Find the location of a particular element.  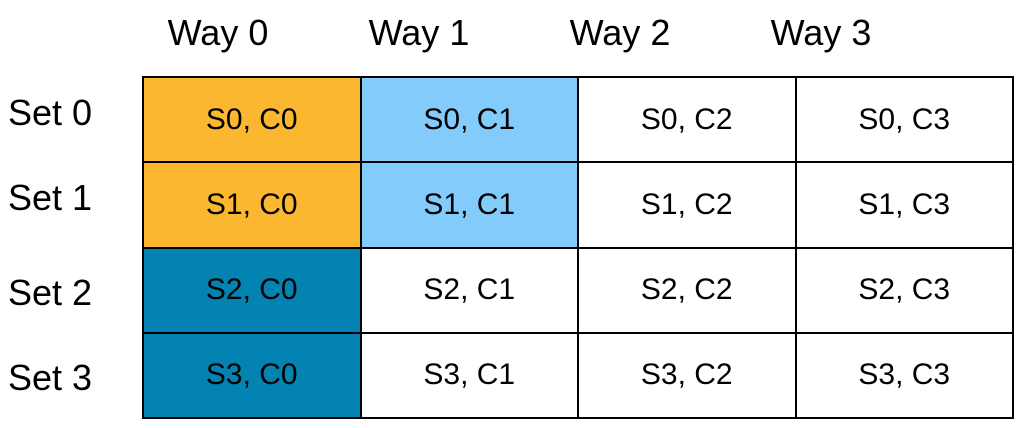

cache-cell: S0, C1 is located at coordinates (469, 120).